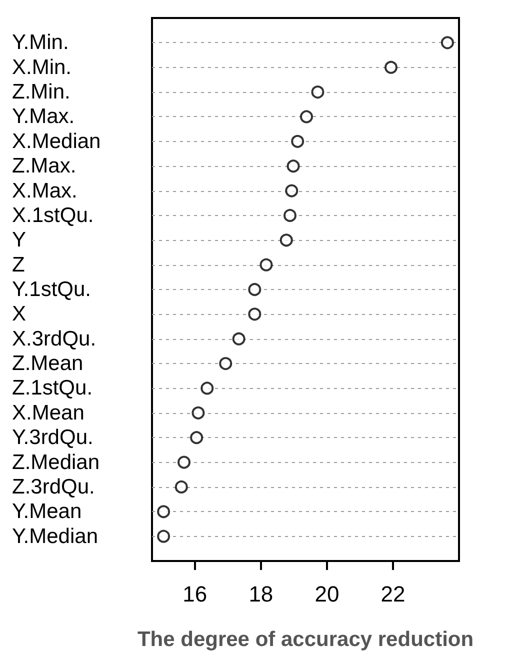 The image size is (525, 661). What do you see at coordinates (41, 92) in the screenshot?
I see `y-tick-label: Z.Min.` at bounding box center [41, 92].